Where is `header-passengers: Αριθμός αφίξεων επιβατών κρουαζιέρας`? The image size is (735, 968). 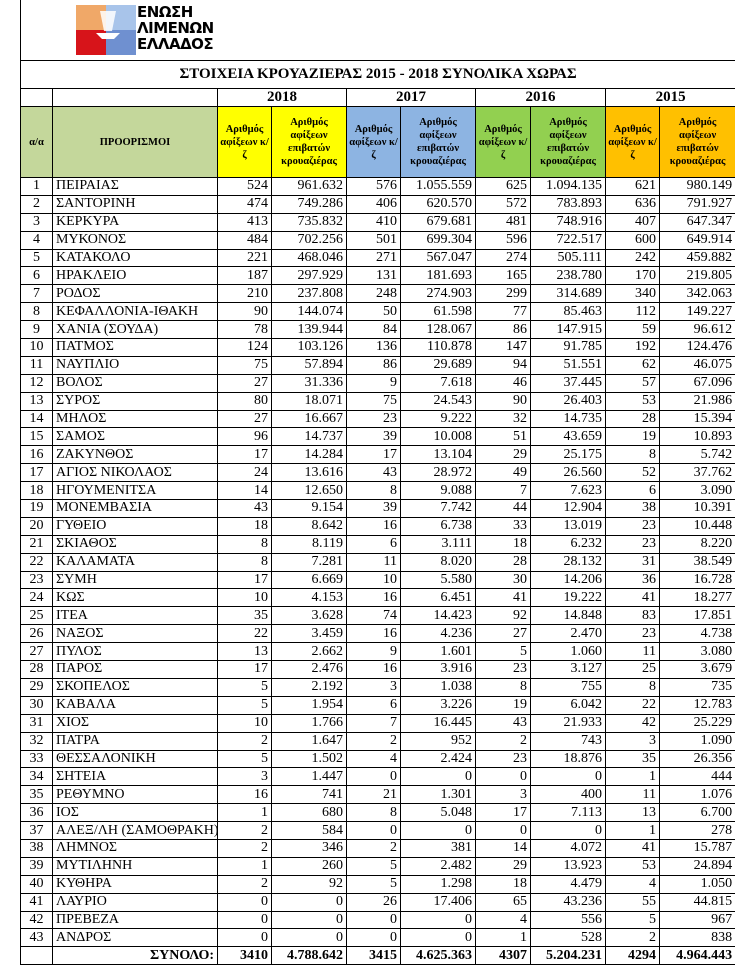 header-passengers: Αριθμός αφίξεων επιβατών κρουαζιέρας is located at coordinates (309, 142).